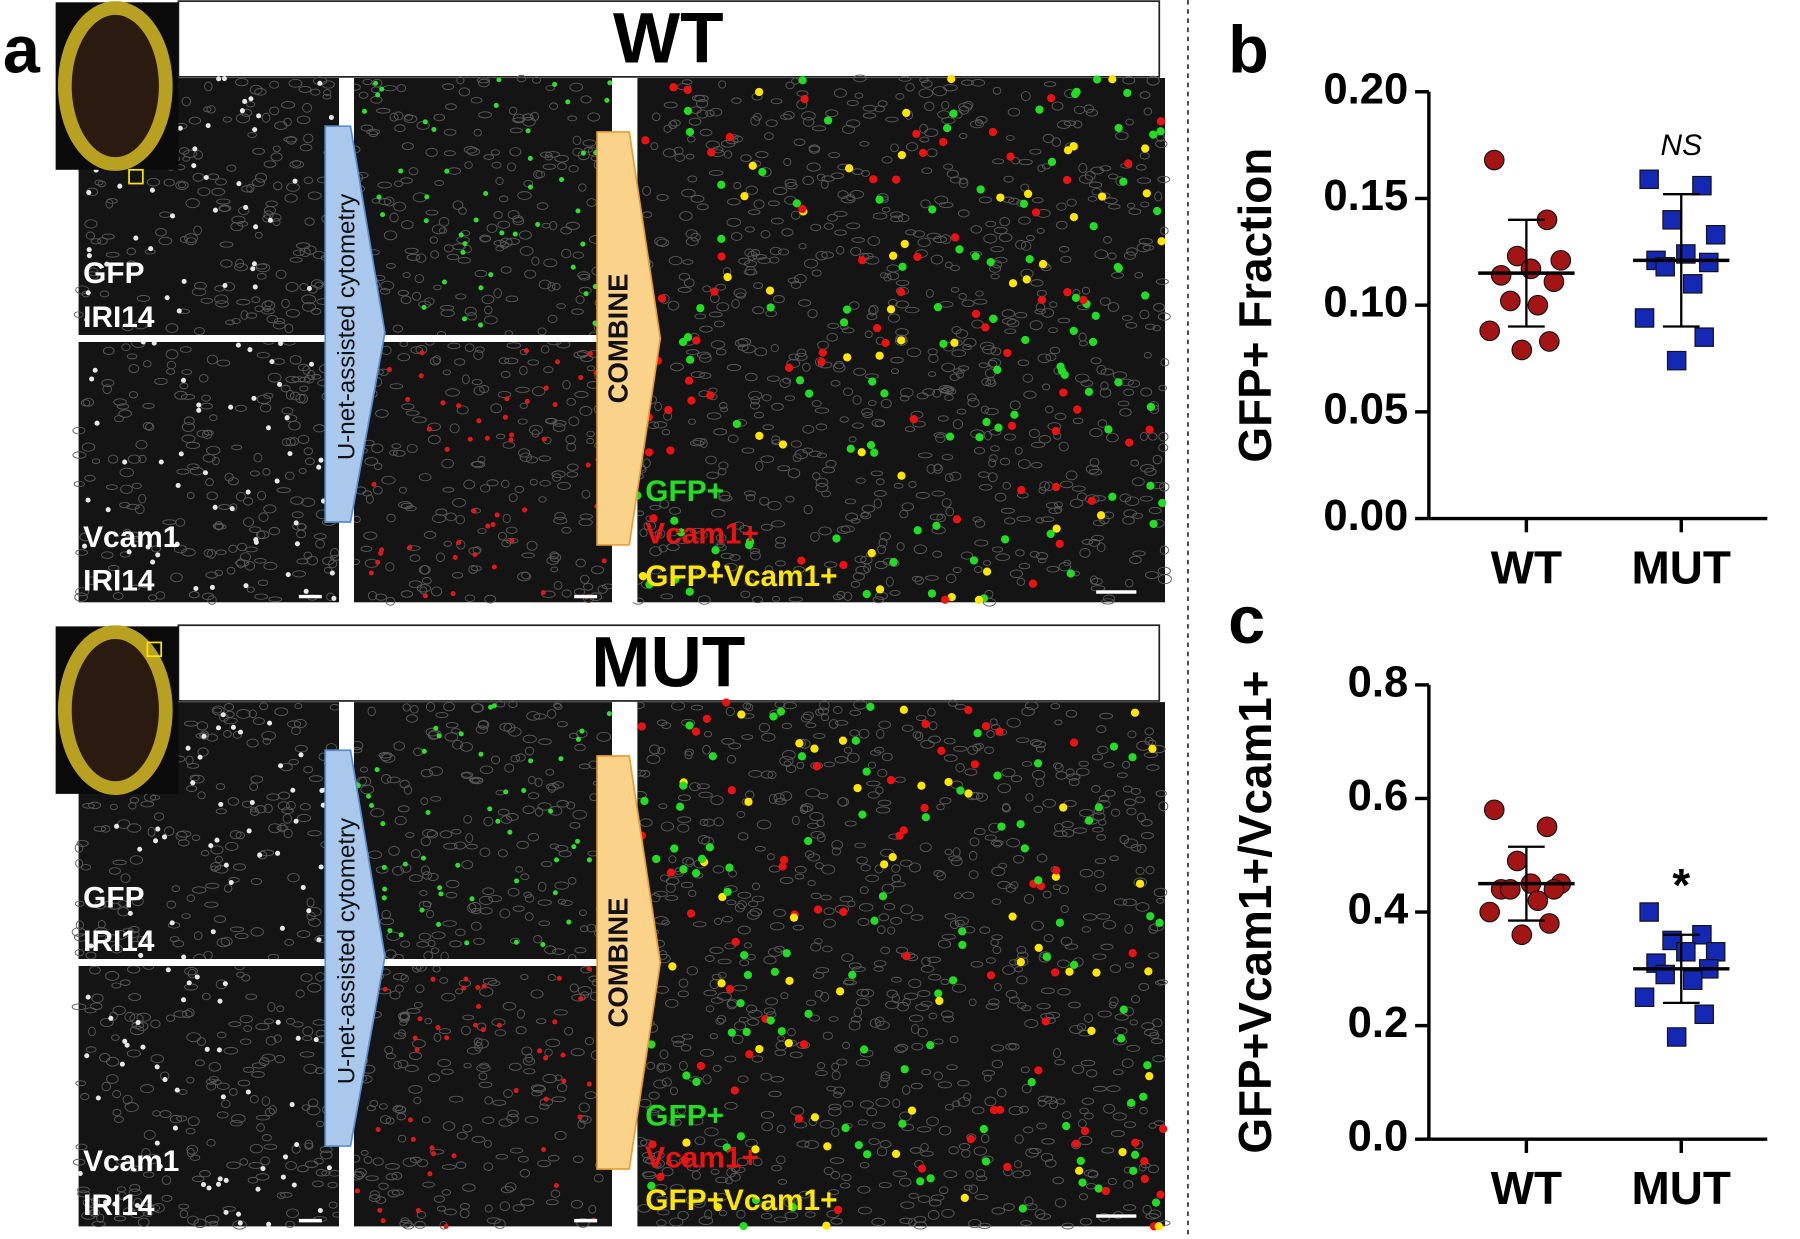 This screenshot has height=1239, width=1800. Describe the element at coordinates (115, 86) in the screenshot. I see `kidney` at that location.